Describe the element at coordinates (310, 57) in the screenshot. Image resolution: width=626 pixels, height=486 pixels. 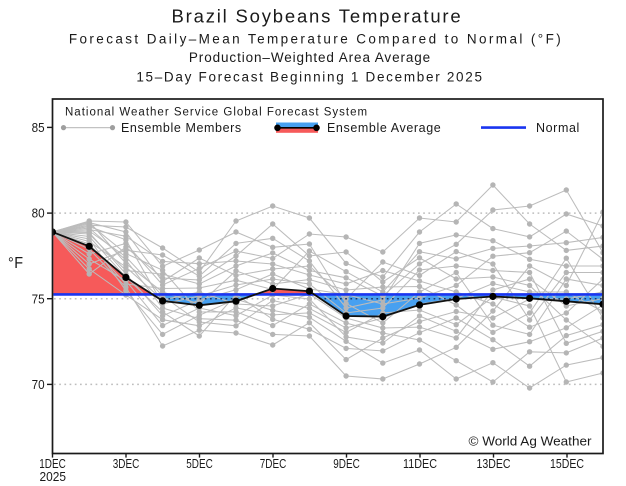
I see `svg-text:Production–Weighted Area Avera: Production–Weighted Area Average` at that location.